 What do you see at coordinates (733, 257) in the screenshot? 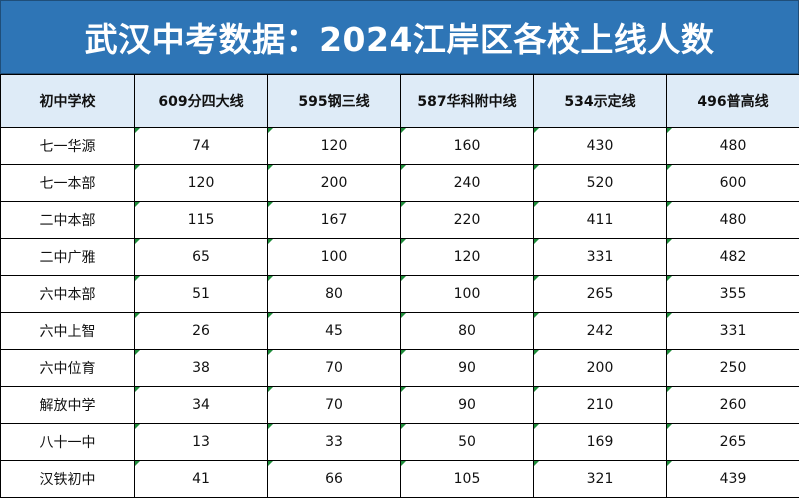
I see `count-cell: 482` at bounding box center [733, 257].